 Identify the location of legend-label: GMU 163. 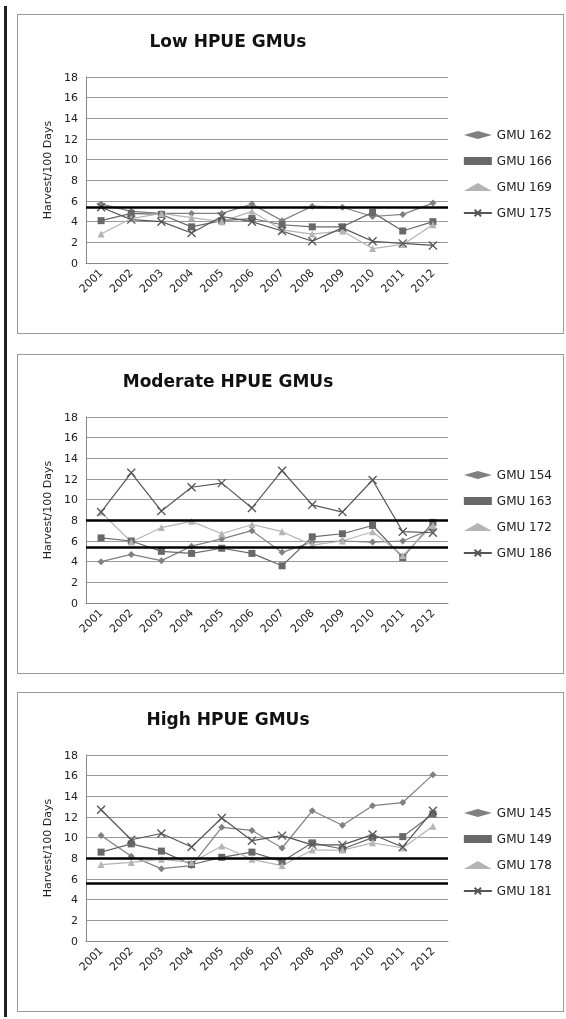
(524, 501).